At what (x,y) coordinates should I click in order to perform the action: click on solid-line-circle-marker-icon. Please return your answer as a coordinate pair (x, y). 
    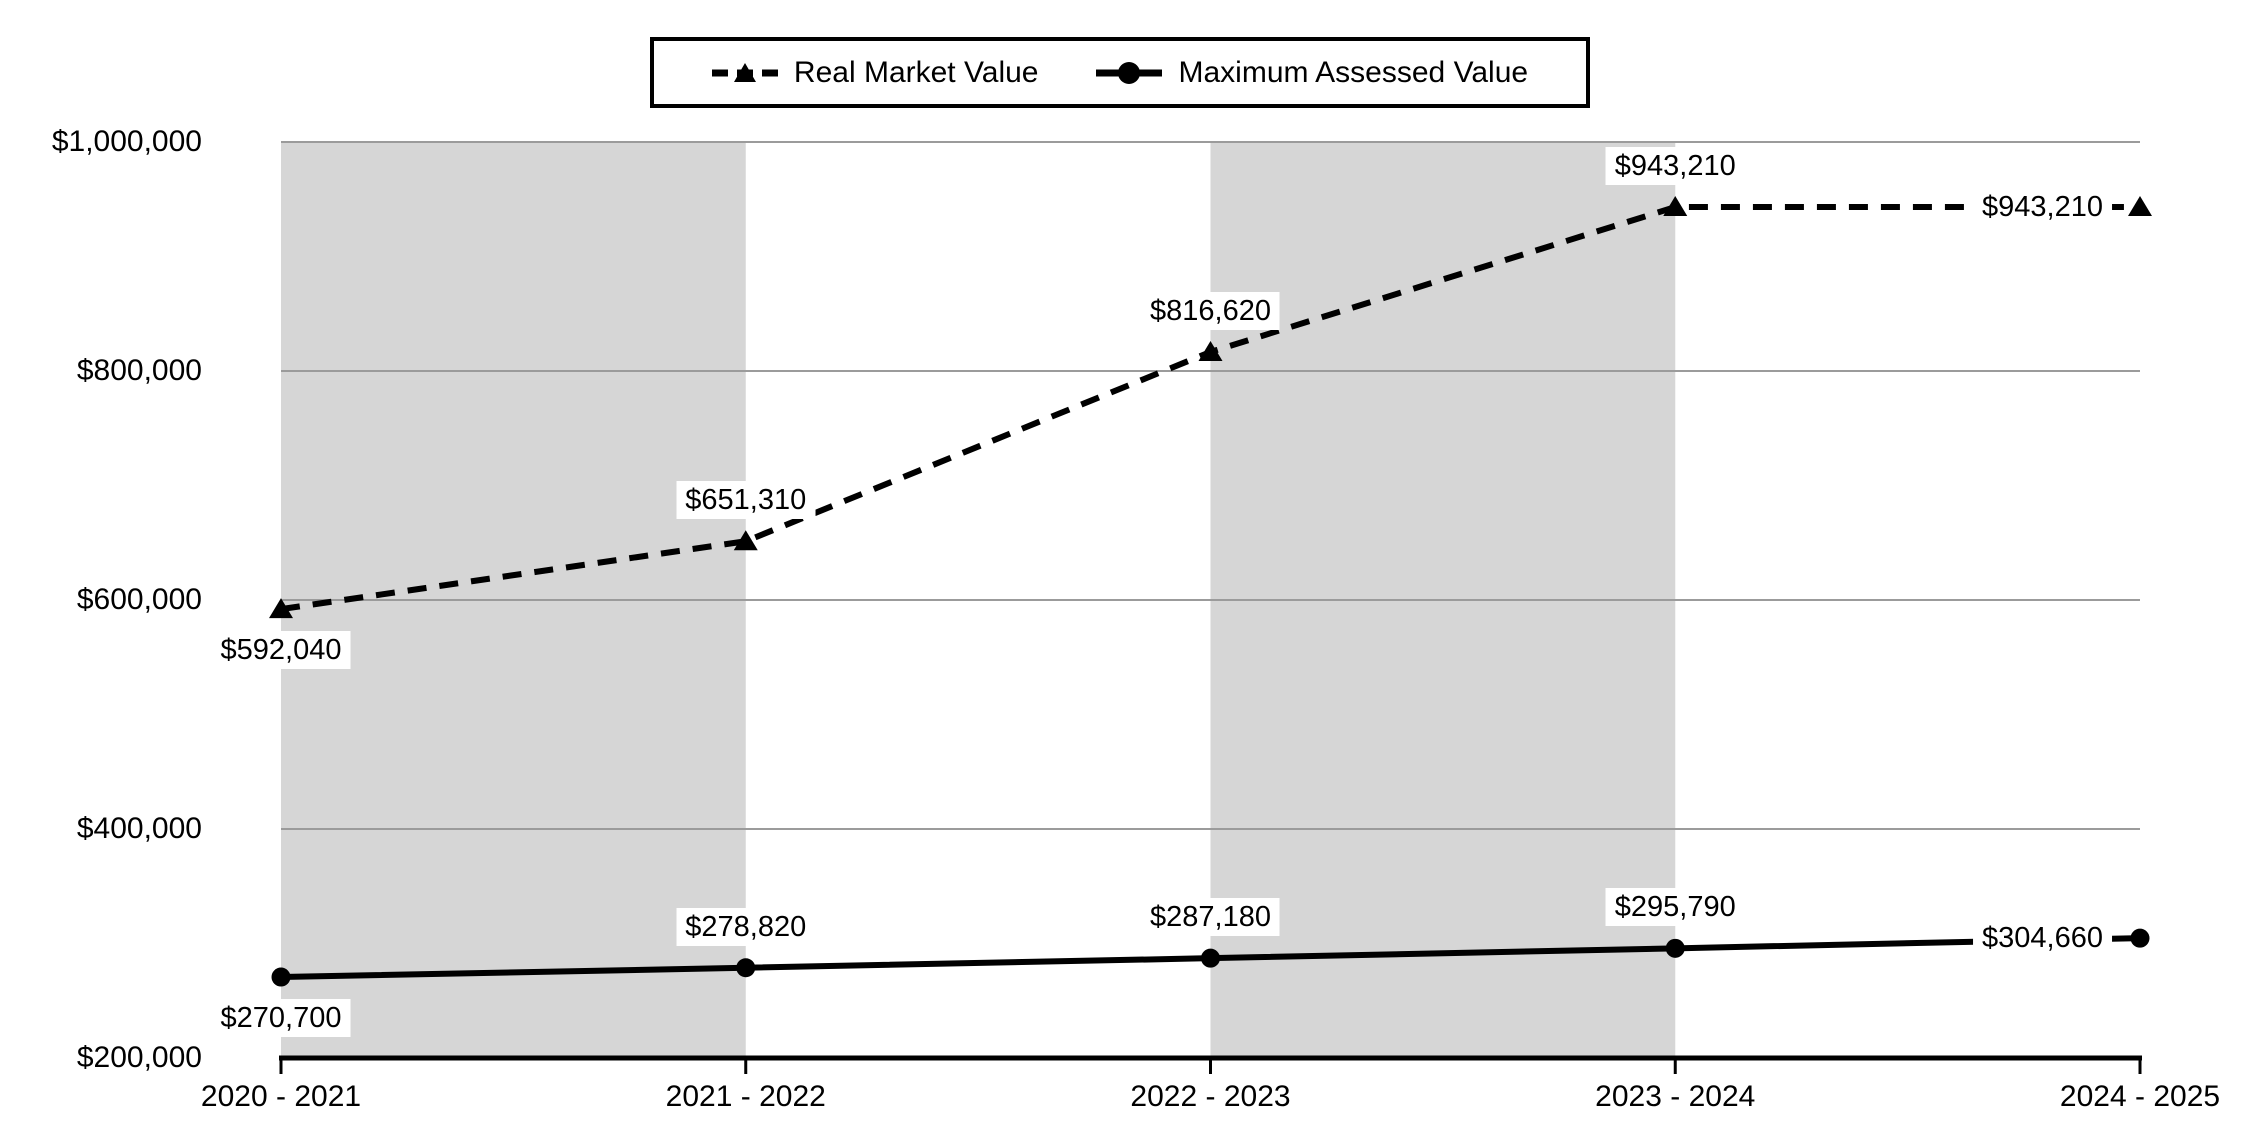
    Looking at the image, I should click on (1129, 72).